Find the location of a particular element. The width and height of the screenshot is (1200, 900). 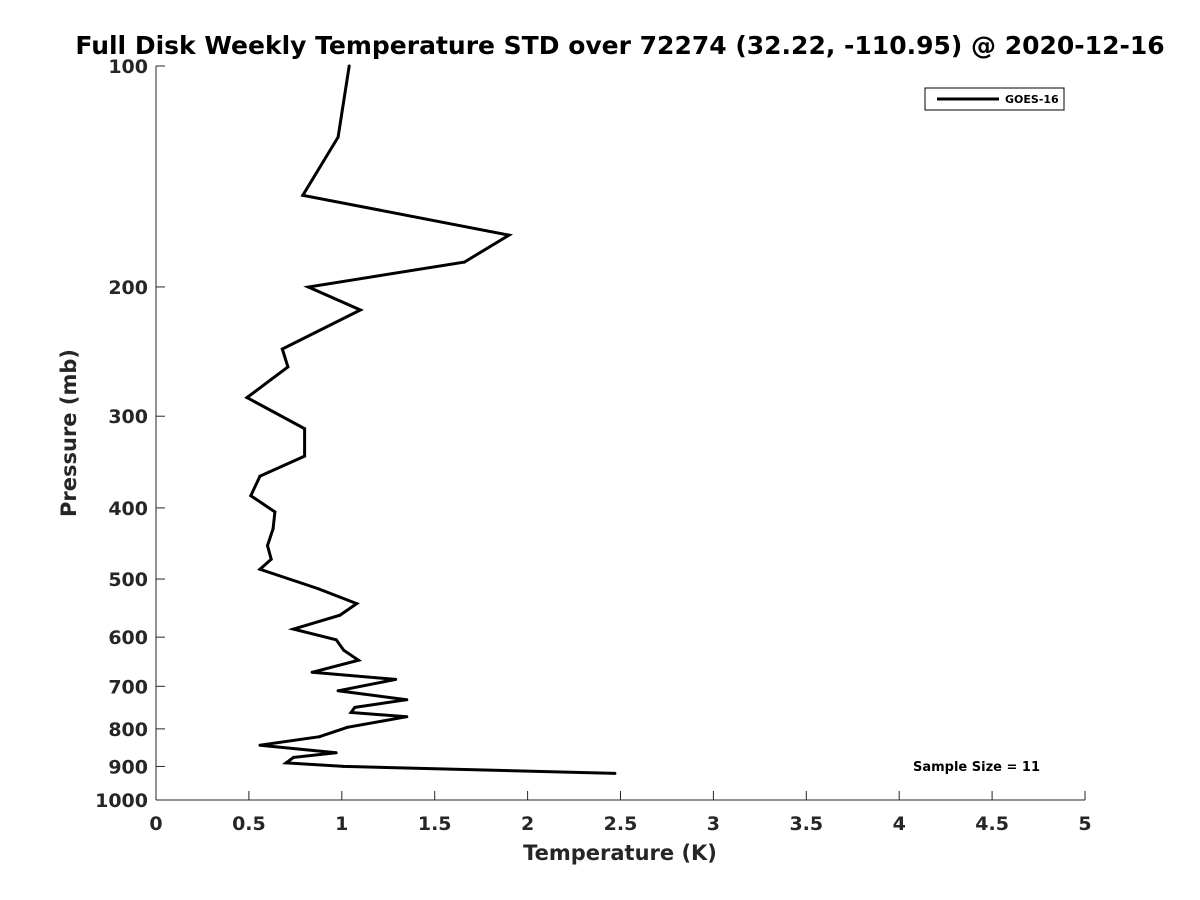

x-tick-label: 3 is located at coordinates (713, 824).